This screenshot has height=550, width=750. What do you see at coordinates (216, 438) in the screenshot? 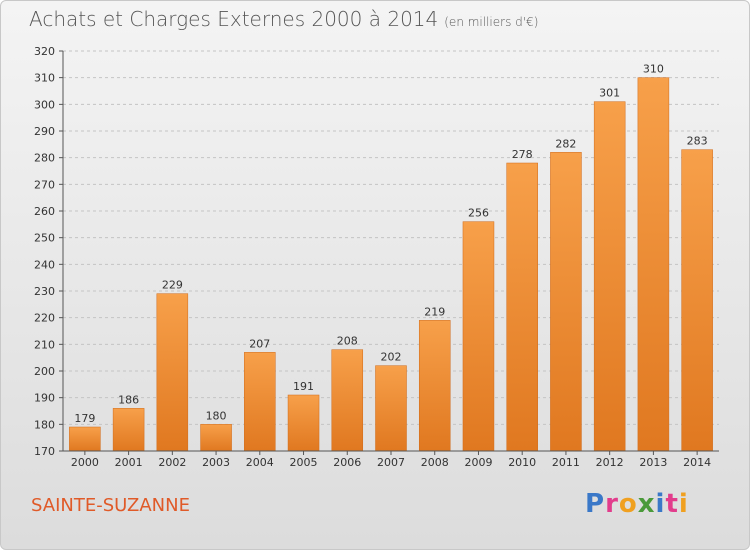
I see `bar-2003` at bounding box center [216, 438].